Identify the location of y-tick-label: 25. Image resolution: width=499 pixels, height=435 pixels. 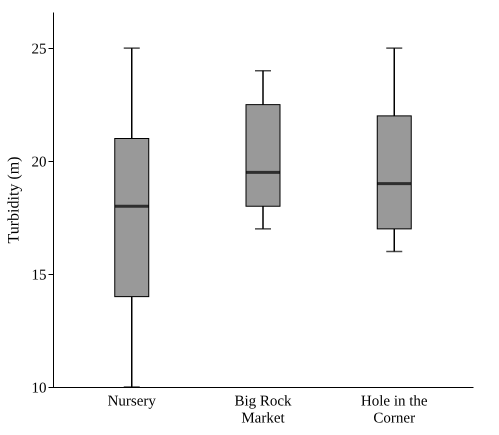
(39, 50).